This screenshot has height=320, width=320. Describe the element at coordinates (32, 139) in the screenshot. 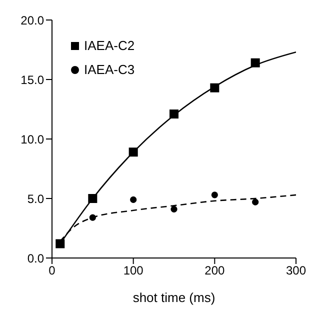

I see `y-tick-label: 10.0` at that location.